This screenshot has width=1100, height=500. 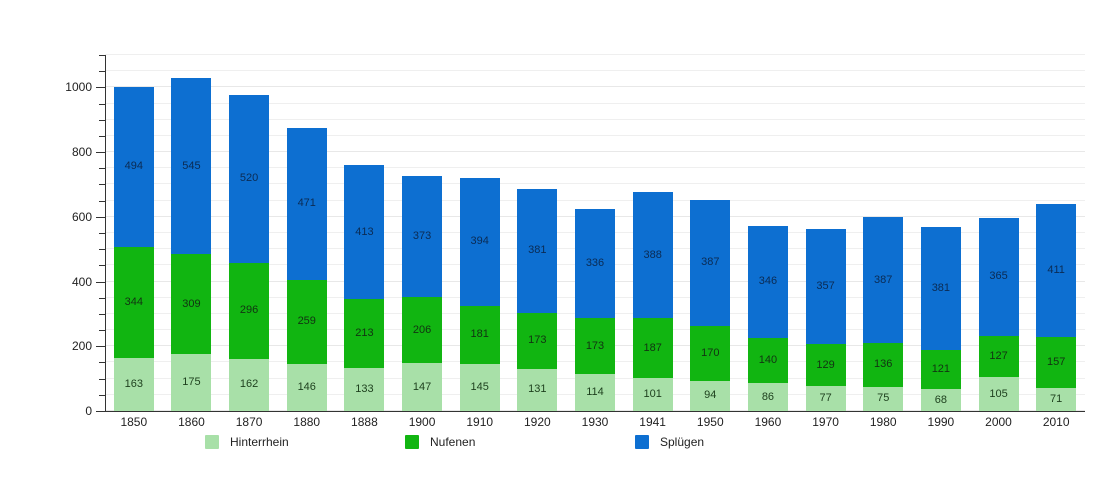 I want to click on bar-segment-splugen: 346, so click(x=767, y=281).